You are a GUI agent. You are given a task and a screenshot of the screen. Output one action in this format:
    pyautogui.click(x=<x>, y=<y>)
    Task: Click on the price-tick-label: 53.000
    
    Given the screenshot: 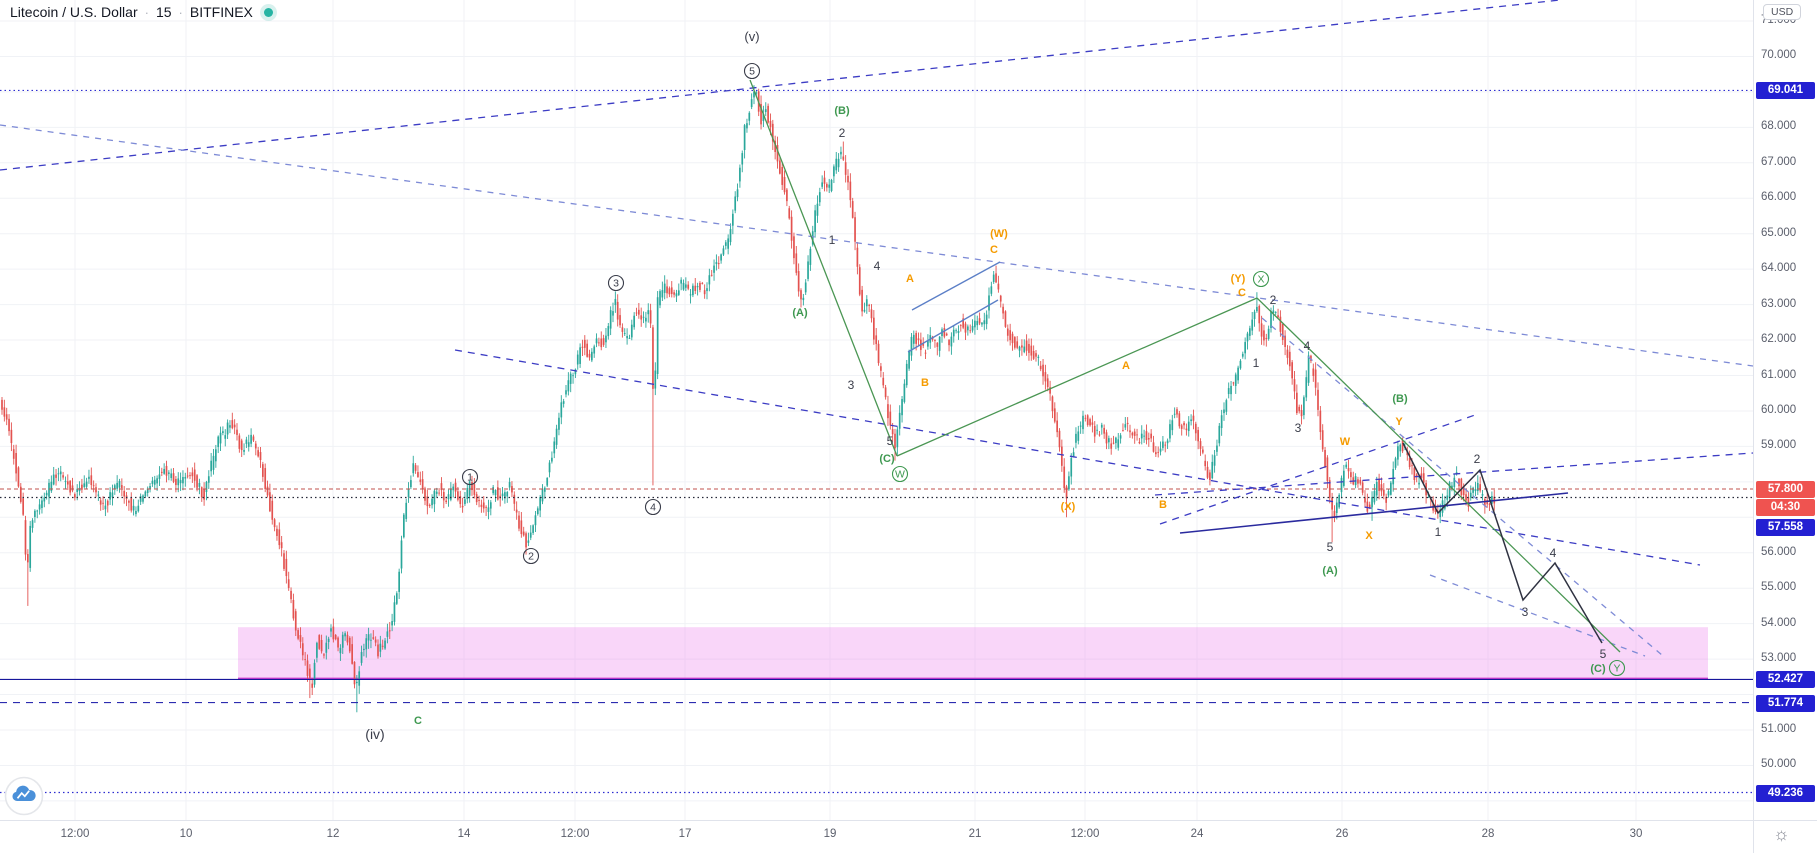 What is the action you would take?
    pyautogui.click(x=1779, y=658)
    